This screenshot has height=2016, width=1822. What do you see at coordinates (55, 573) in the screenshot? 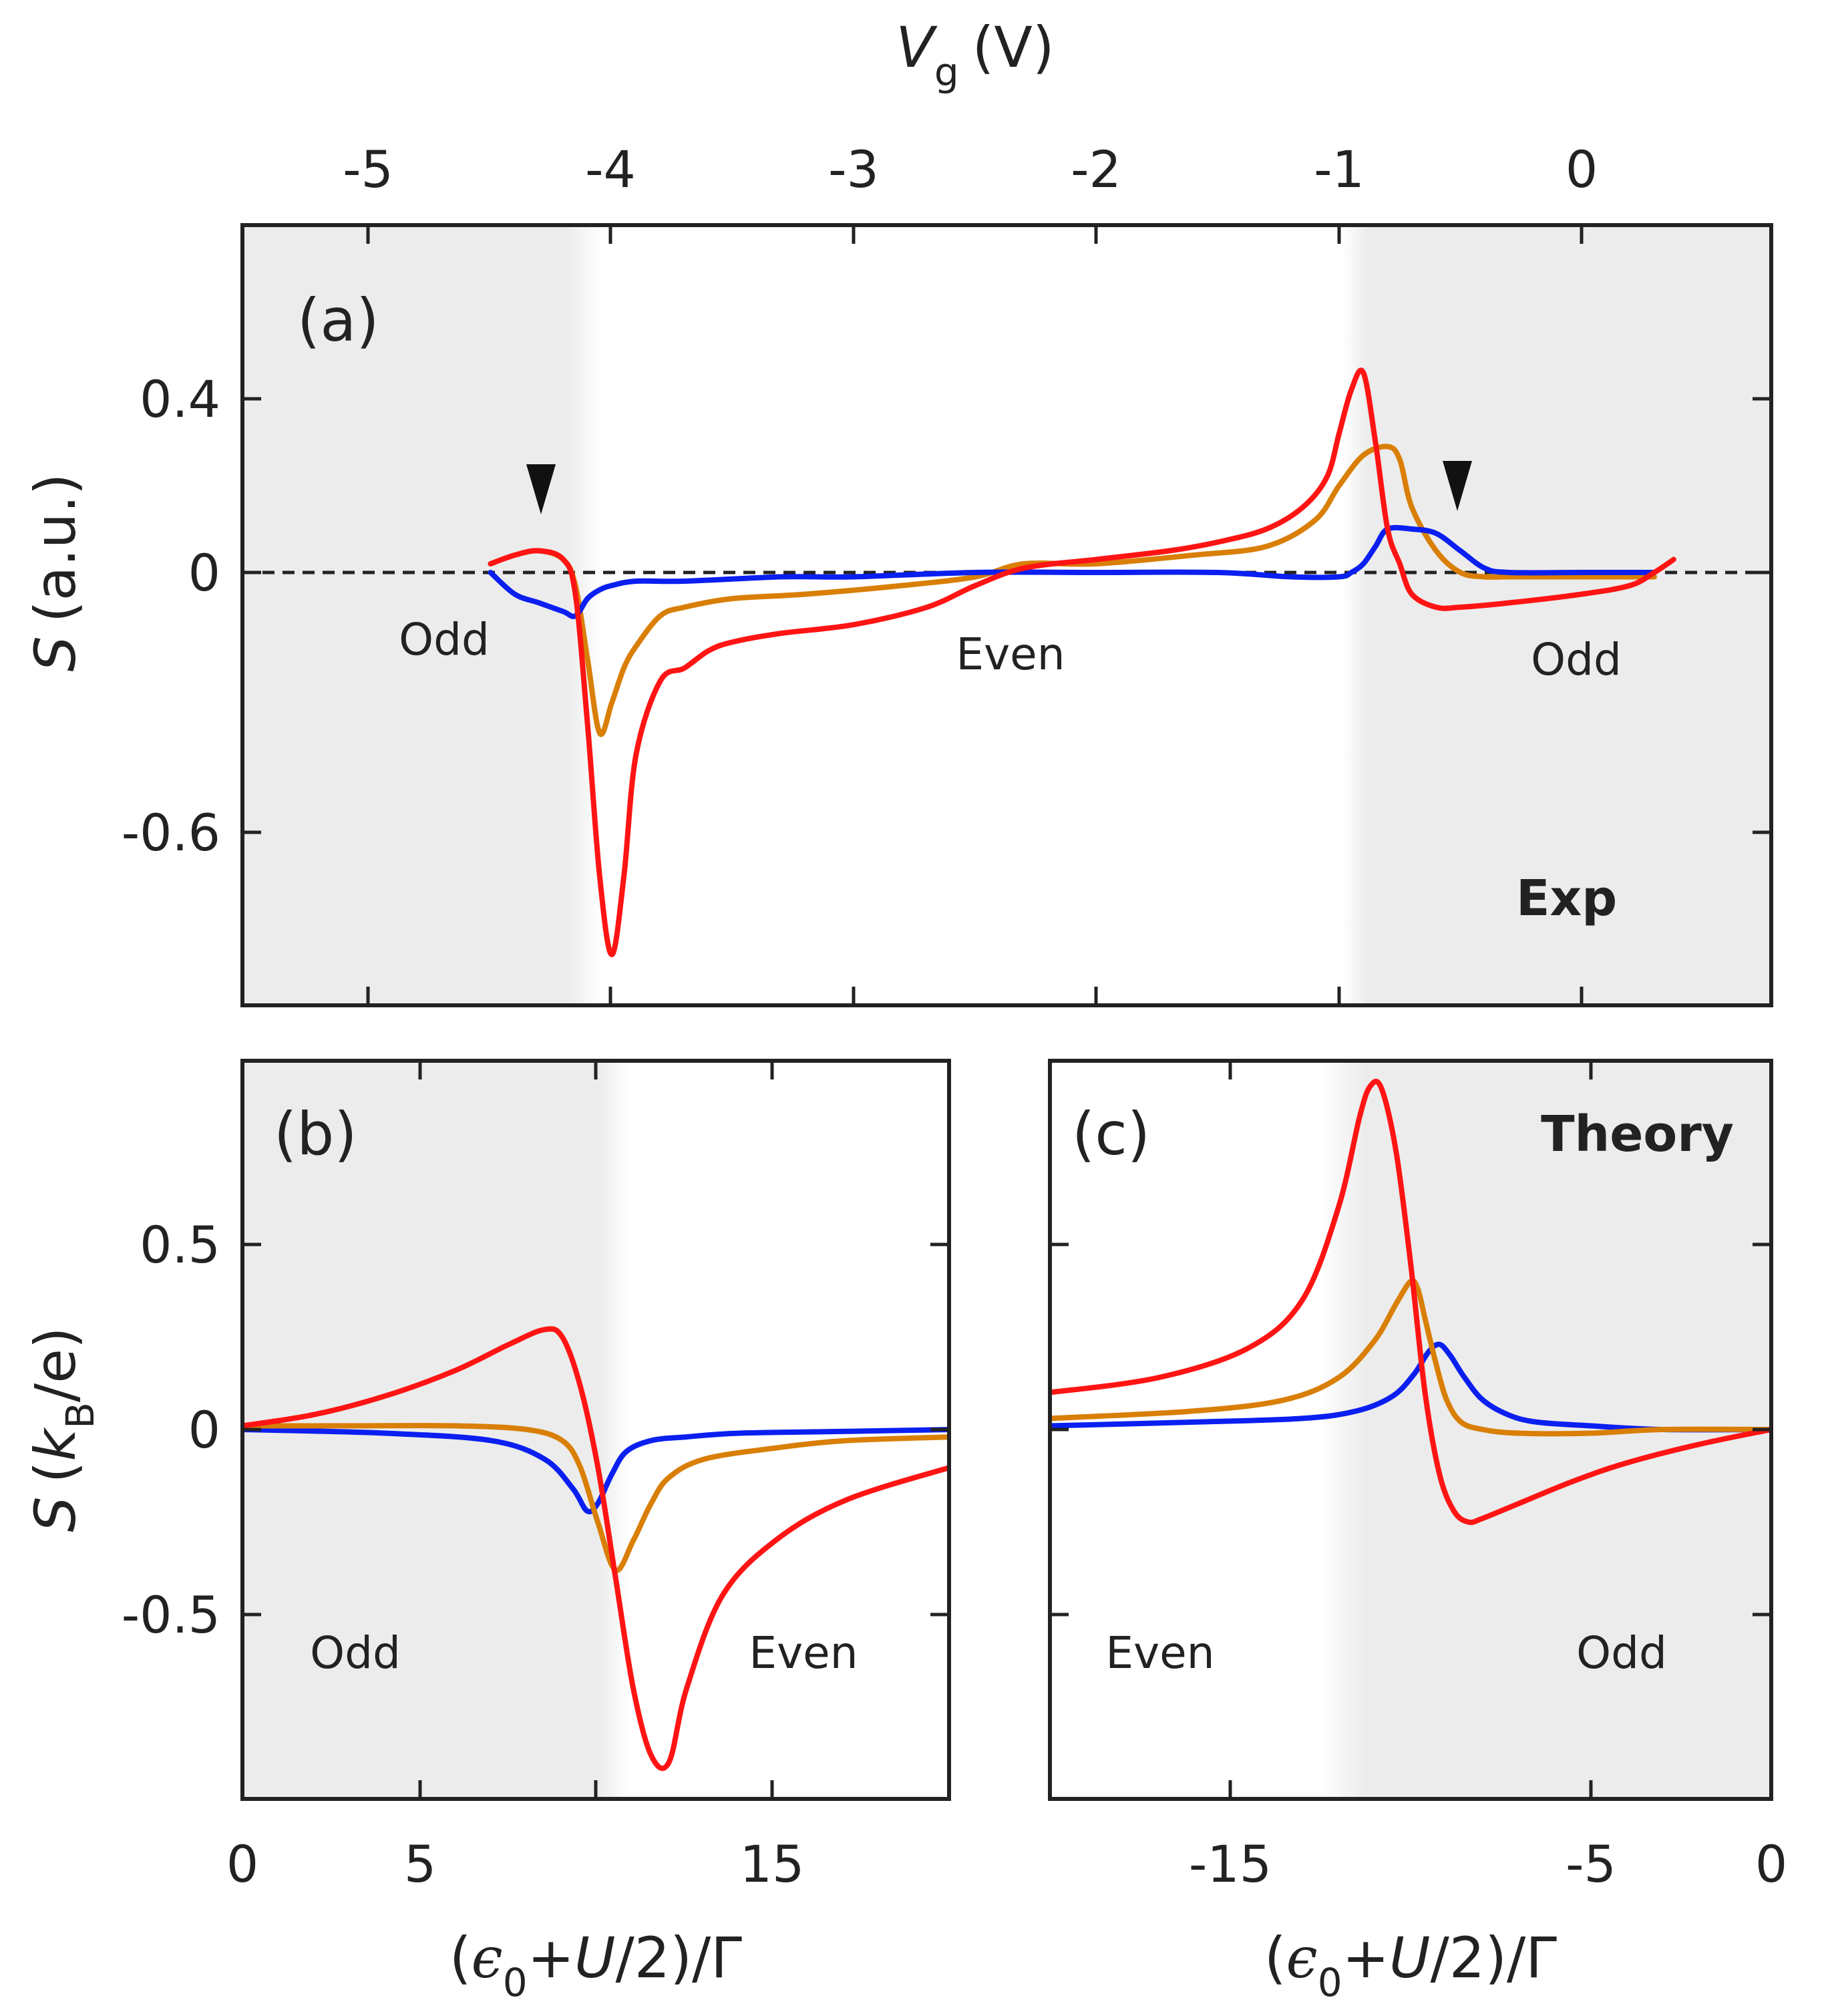
I see `panel-a-yaxis-title: S(a.u.)` at bounding box center [55, 573].